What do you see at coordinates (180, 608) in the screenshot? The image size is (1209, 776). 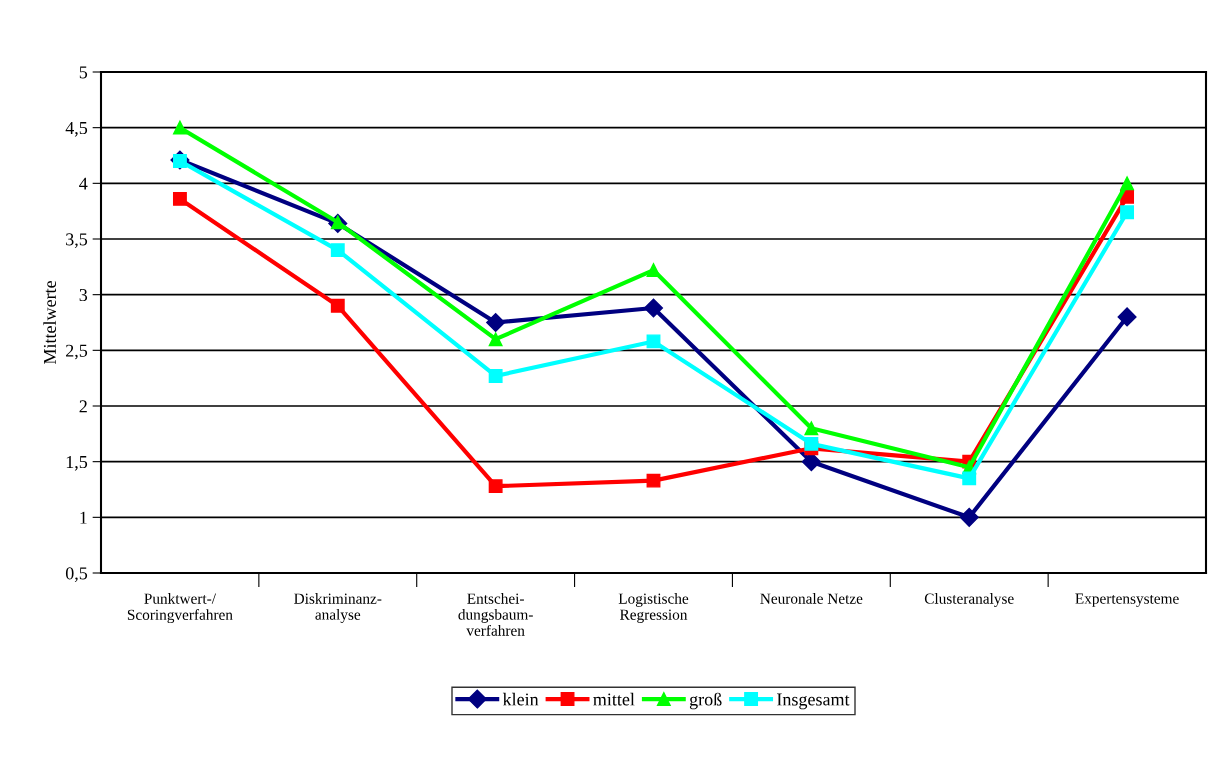 I see `x-tick-label: Punktwert-/ Scoringverfahren` at bounding box center [180, 608].